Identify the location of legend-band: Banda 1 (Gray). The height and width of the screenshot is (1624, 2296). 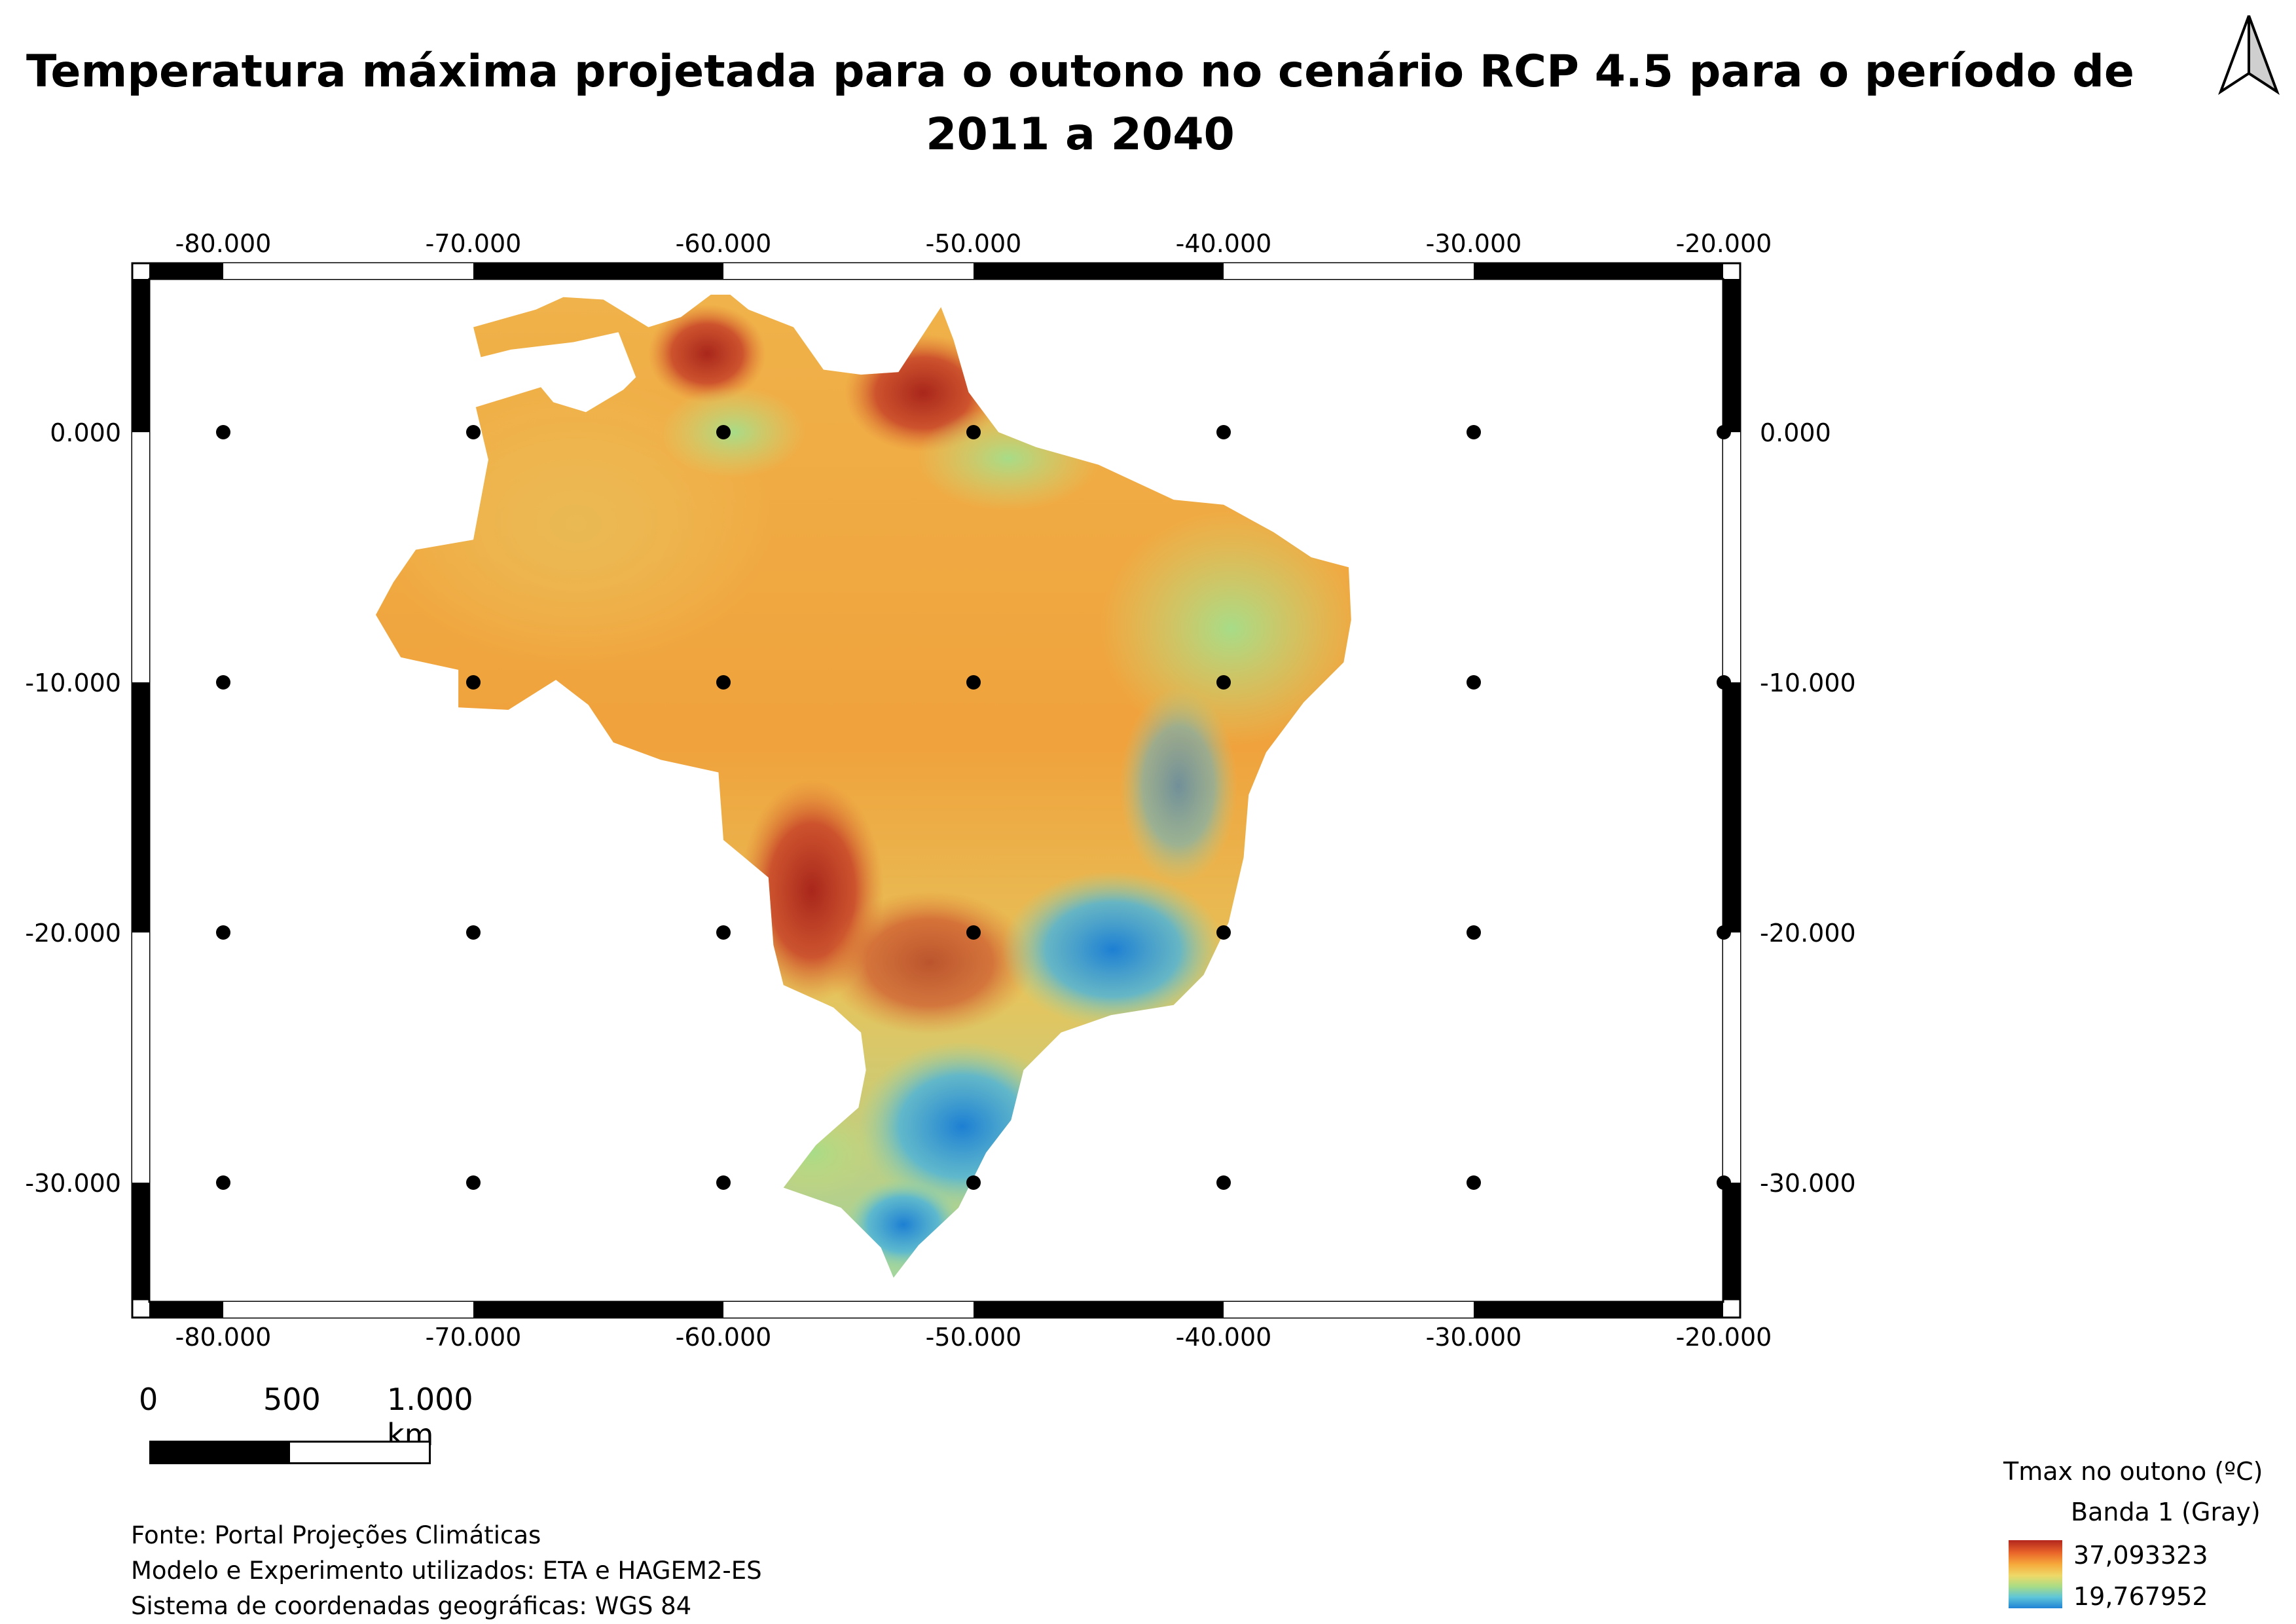
(2166, 1512).